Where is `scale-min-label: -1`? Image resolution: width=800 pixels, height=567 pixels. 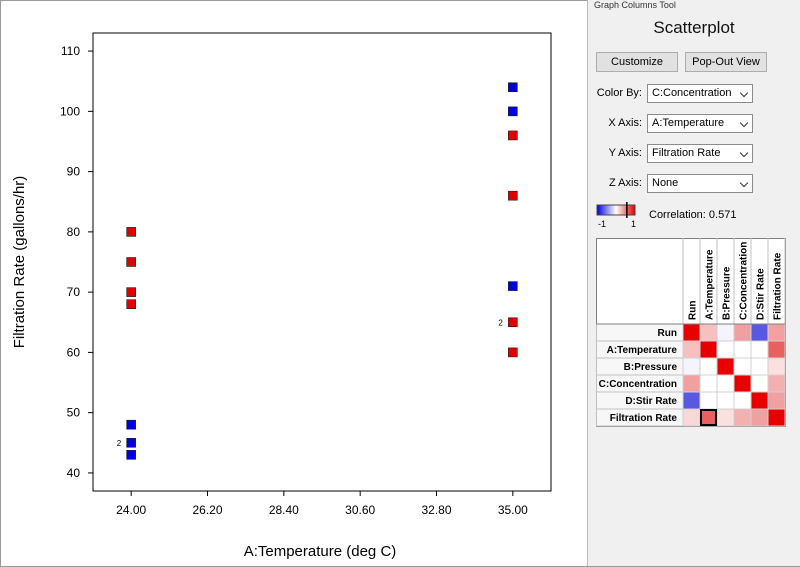
scale-min-label: -1 is located at coordinates (602, 224).